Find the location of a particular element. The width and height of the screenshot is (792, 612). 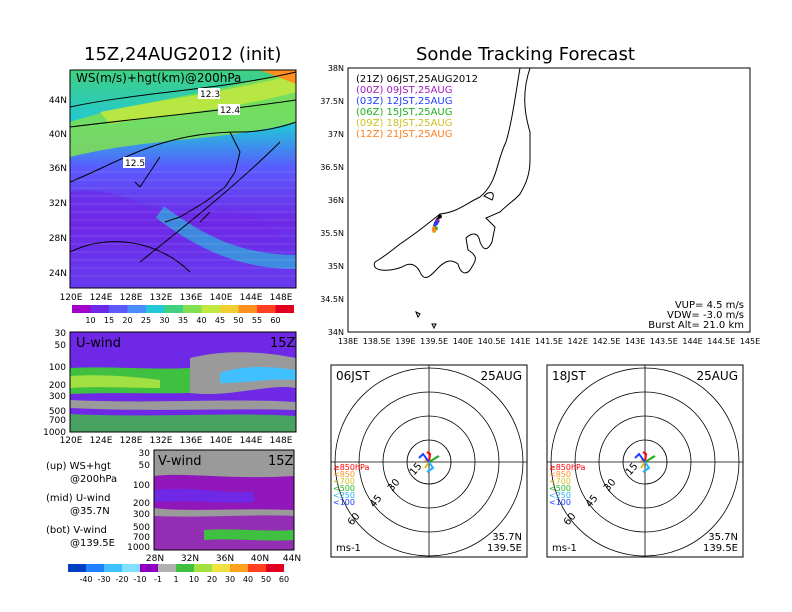

lat-tick-label: 24N is located at coordinates (58, 274).